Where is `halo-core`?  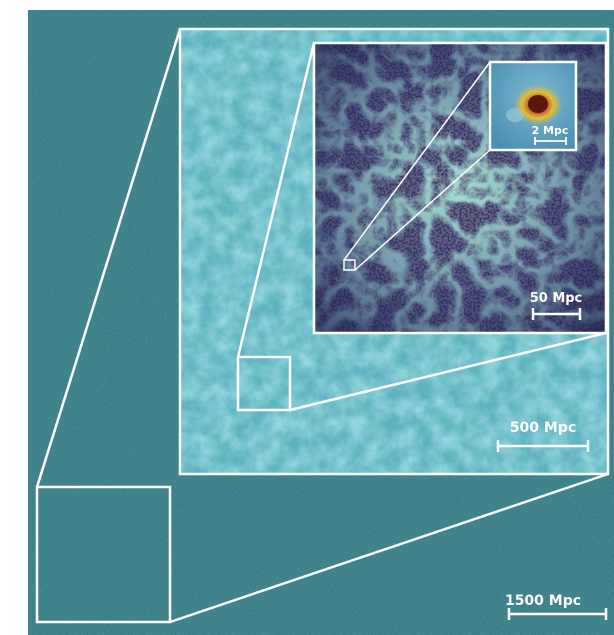
halo-core is located at coordinates (538, 104).